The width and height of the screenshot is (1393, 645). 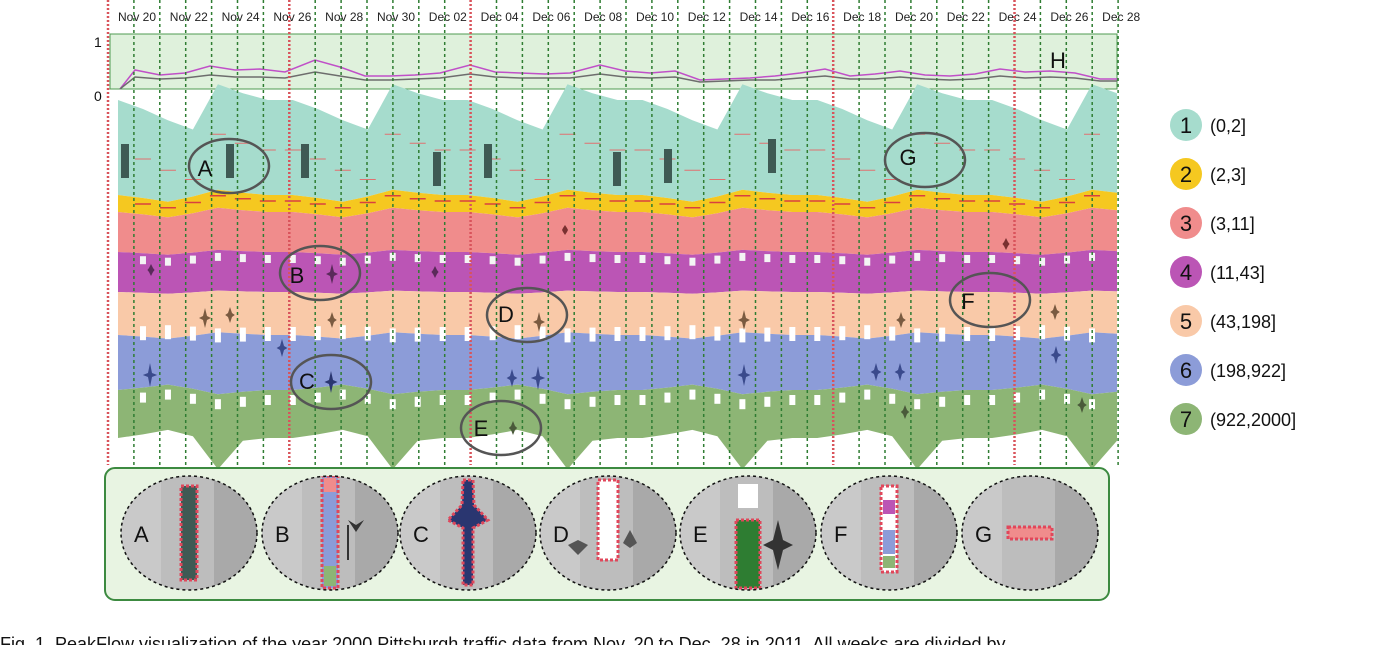 I want to click on callout-ellipse-g, so click(x=925, y=160).